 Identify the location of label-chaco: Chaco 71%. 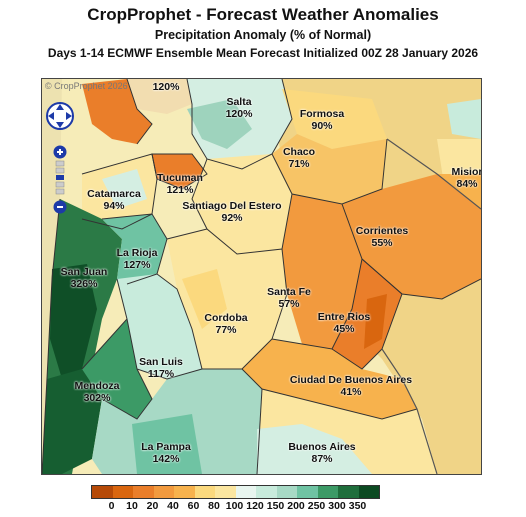
(299, 158).